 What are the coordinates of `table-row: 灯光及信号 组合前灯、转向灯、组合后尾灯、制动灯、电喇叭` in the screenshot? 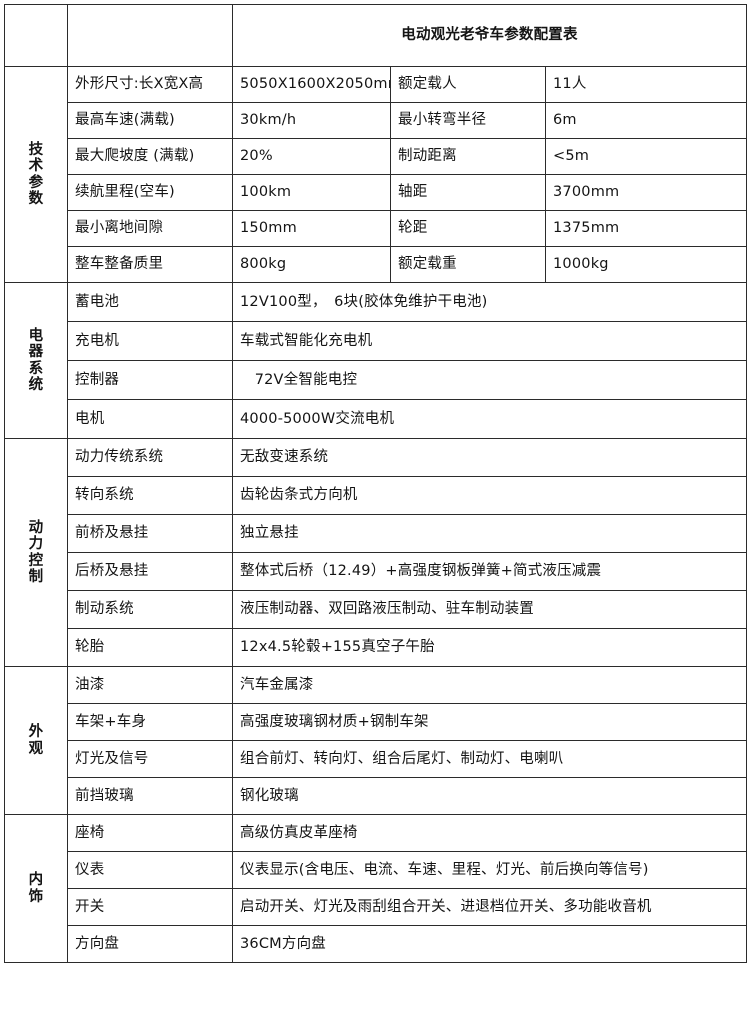 It's located at (376, 759).